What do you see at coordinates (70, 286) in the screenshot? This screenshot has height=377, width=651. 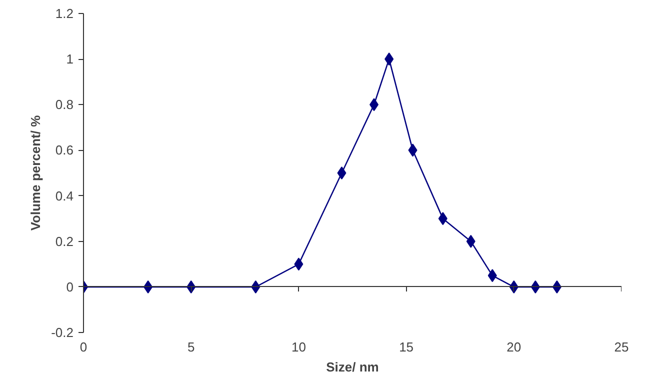 I see `y-tick-label: 0` at bounding box center [70, 286].